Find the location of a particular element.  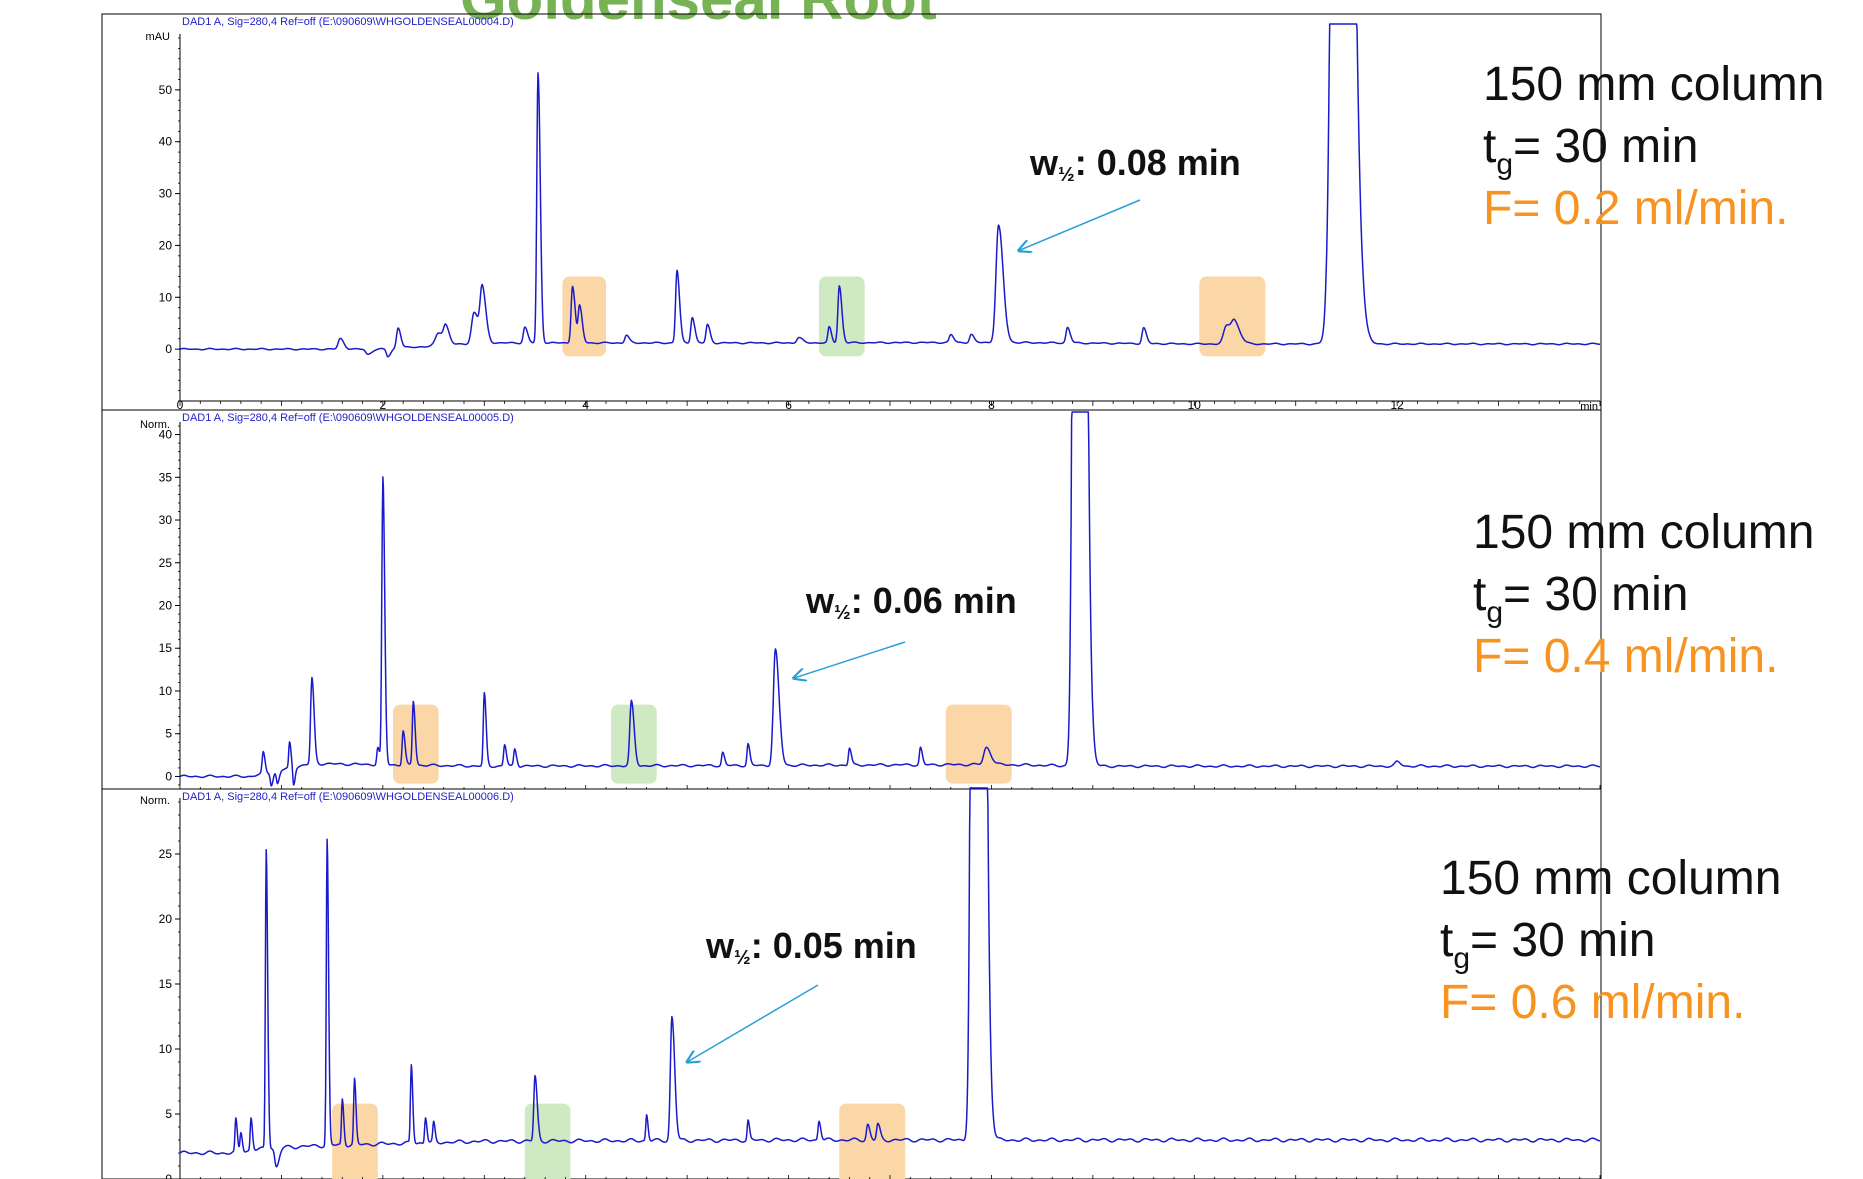

conditions-block-3: 150 mm column tg= 30 min F= 0.6 ml/min. is located at coordinates (1610, 941).